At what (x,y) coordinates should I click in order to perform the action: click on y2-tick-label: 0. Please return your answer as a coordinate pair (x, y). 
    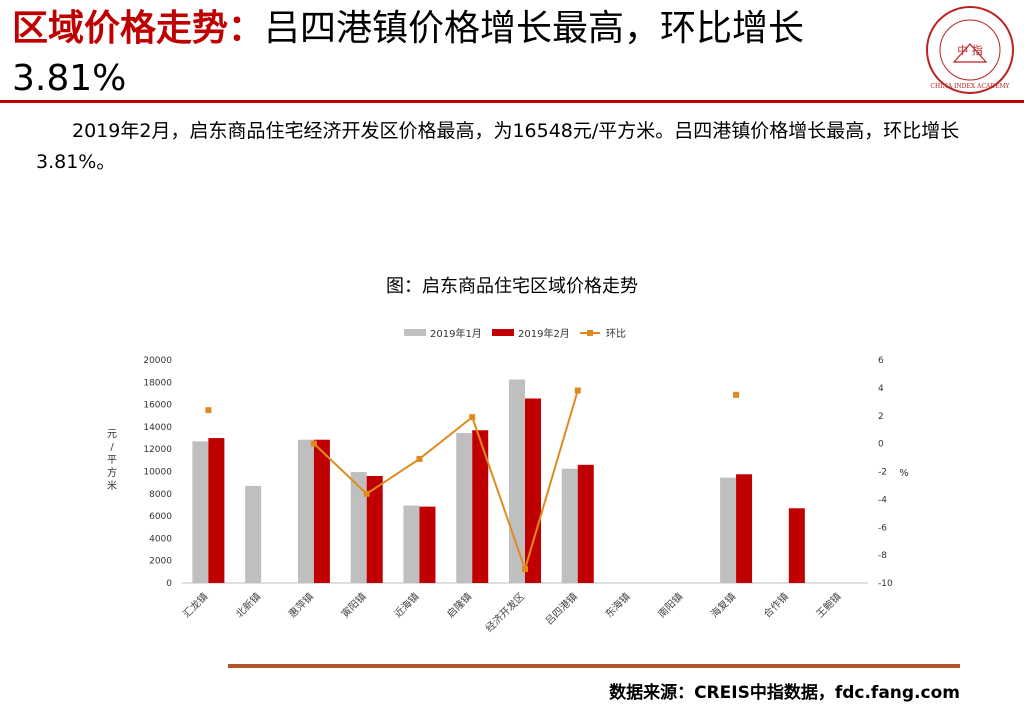
    Looking at the image, I should click on (881, 445).